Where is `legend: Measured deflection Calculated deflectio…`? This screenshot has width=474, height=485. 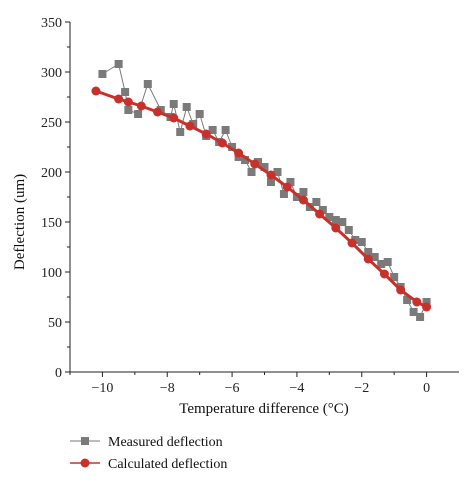
legend: Measured deflection Calculated deflectio… is located at coordinates (148, 453).